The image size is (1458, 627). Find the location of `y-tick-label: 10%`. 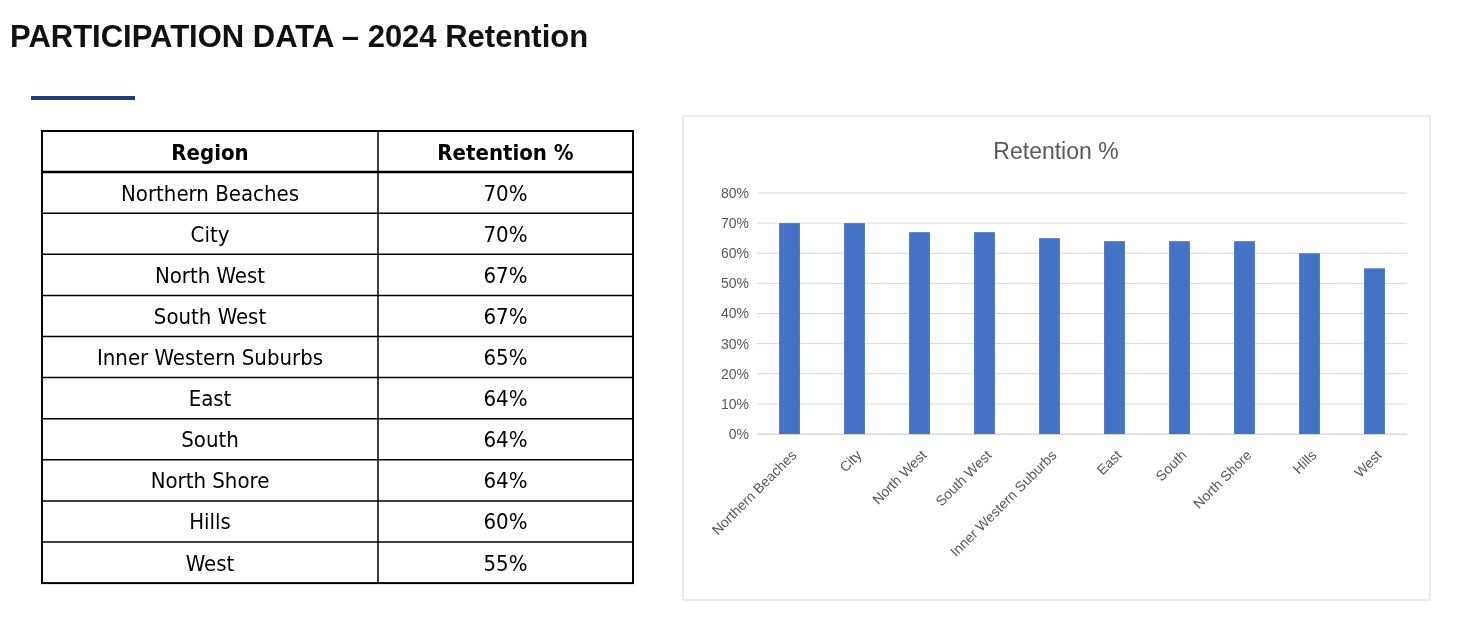

y-tick-label: 10% is located at coordinates (734, 403).